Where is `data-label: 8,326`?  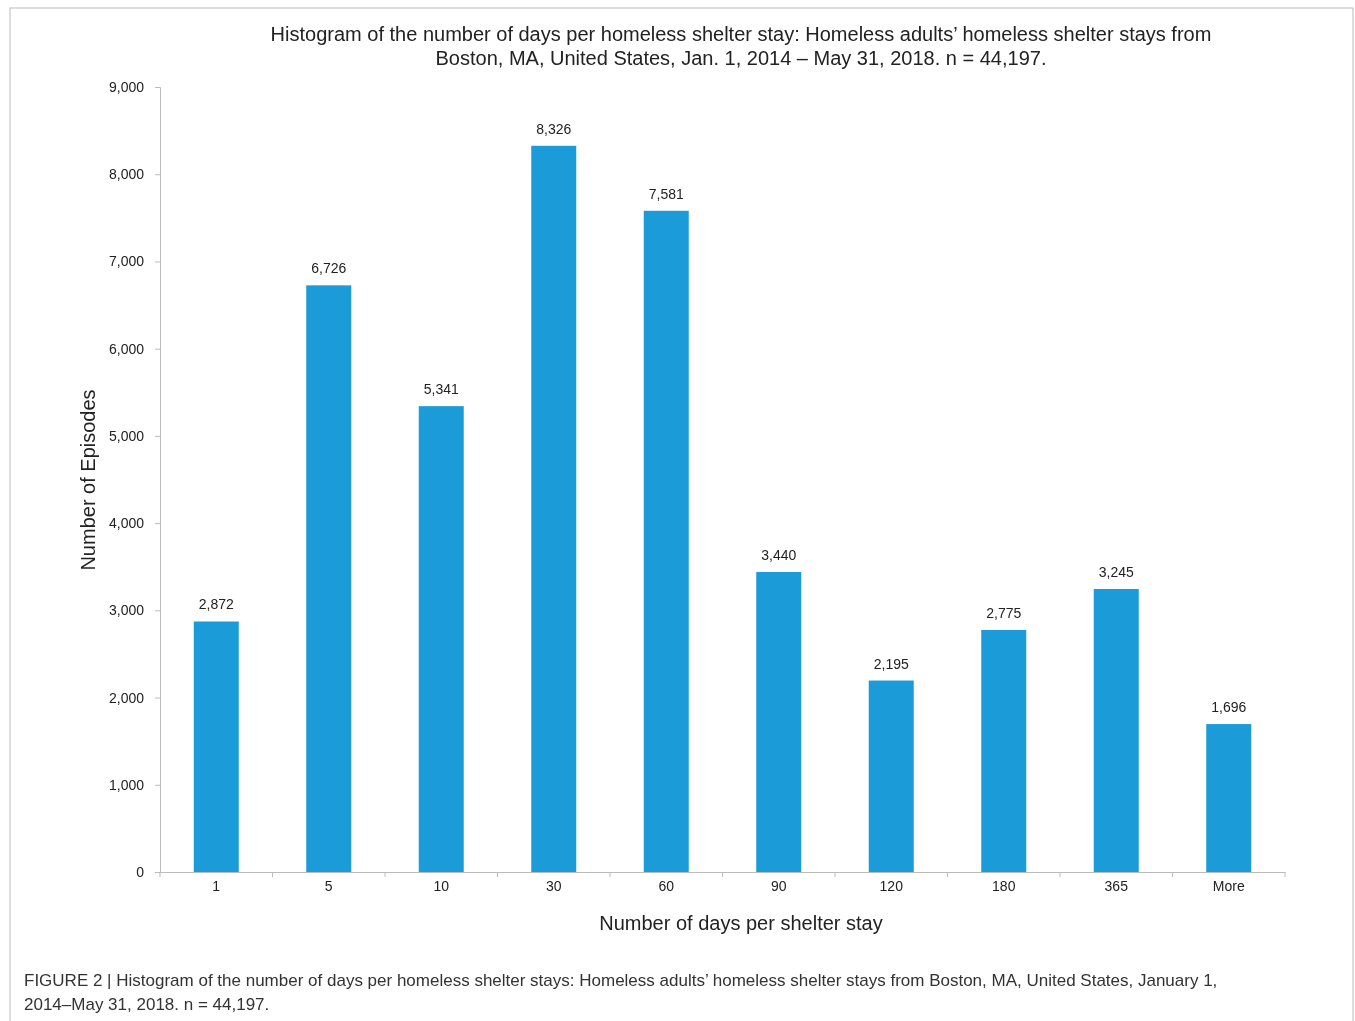 data-label: 8,326 is located at coordinates (554, 128).